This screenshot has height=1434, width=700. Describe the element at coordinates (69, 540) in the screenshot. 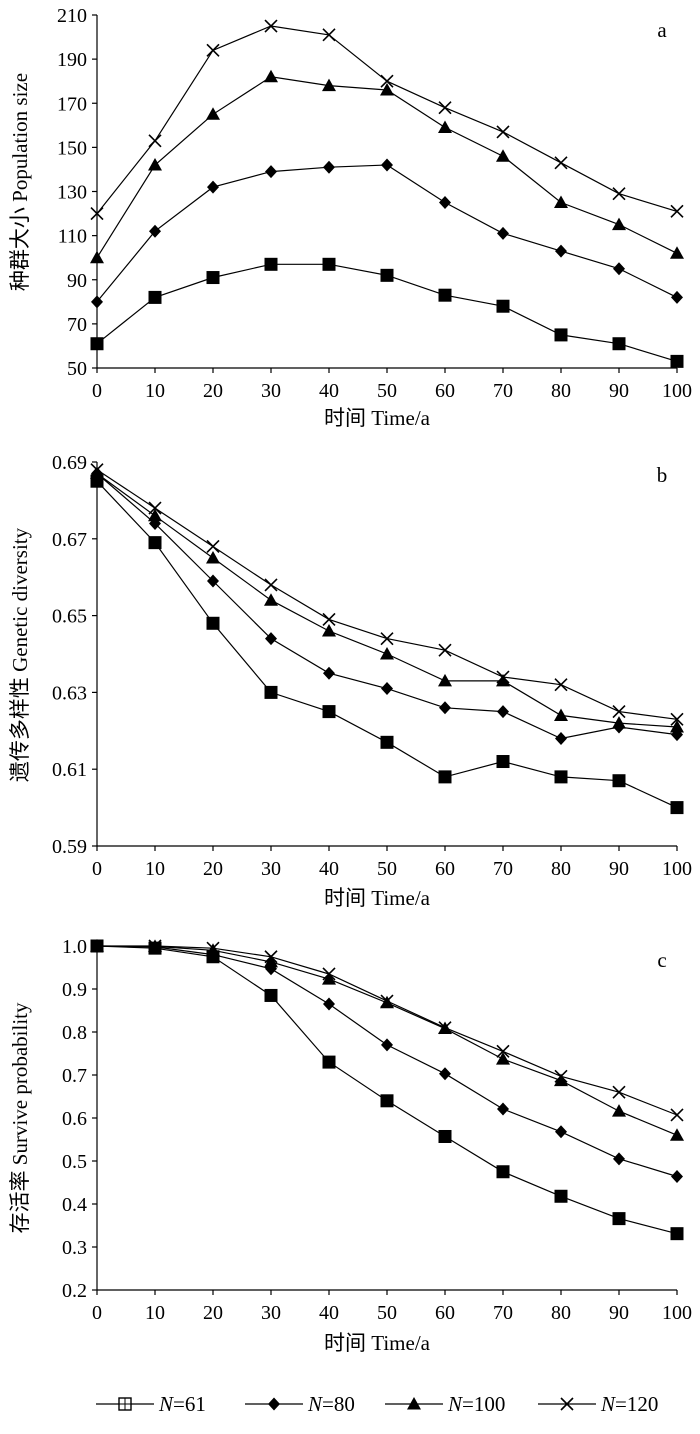

I see `y-tick-label: 0.67` at that location.